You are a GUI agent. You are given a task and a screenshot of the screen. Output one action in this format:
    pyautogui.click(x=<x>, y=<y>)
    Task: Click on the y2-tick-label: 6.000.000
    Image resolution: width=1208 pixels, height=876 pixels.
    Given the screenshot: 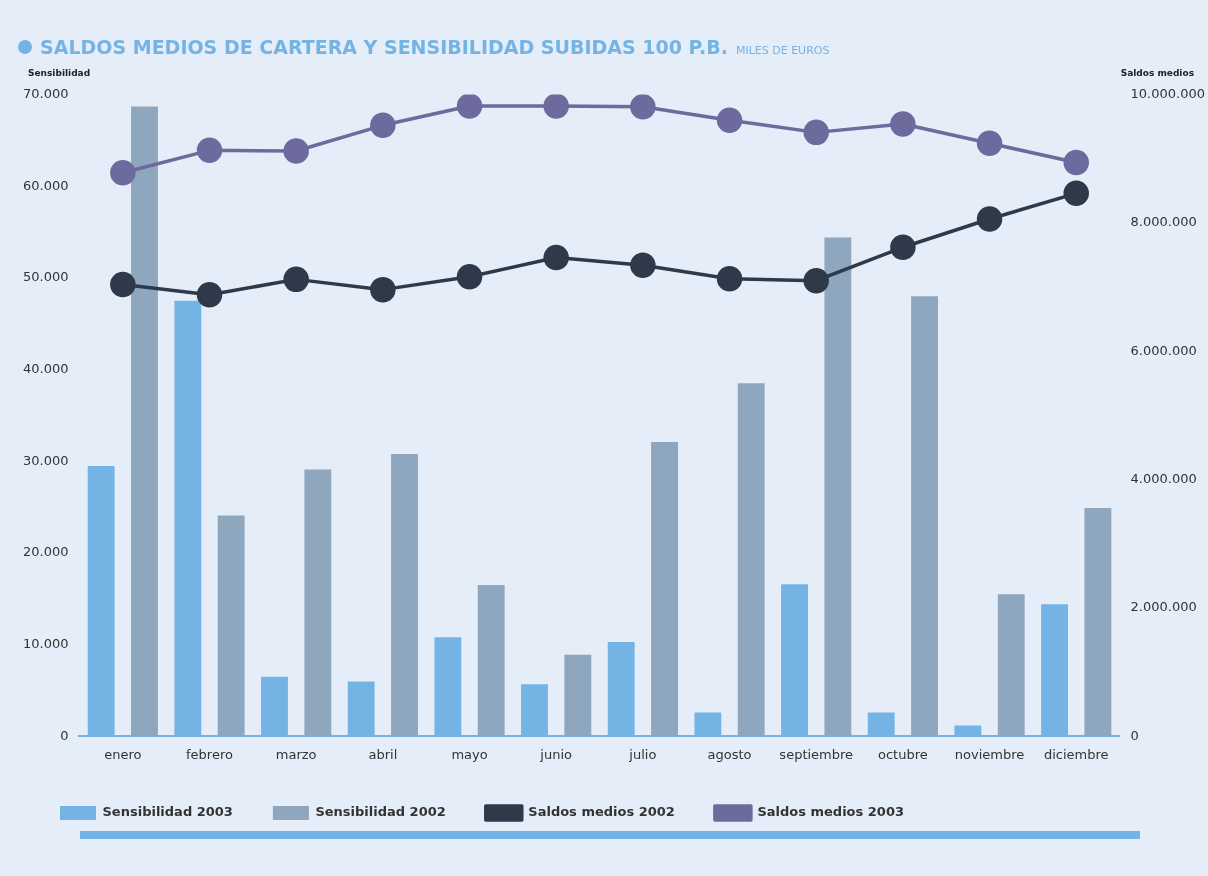 What is the action you would take?
    pyautogui.click(x=1163, y=350)
    